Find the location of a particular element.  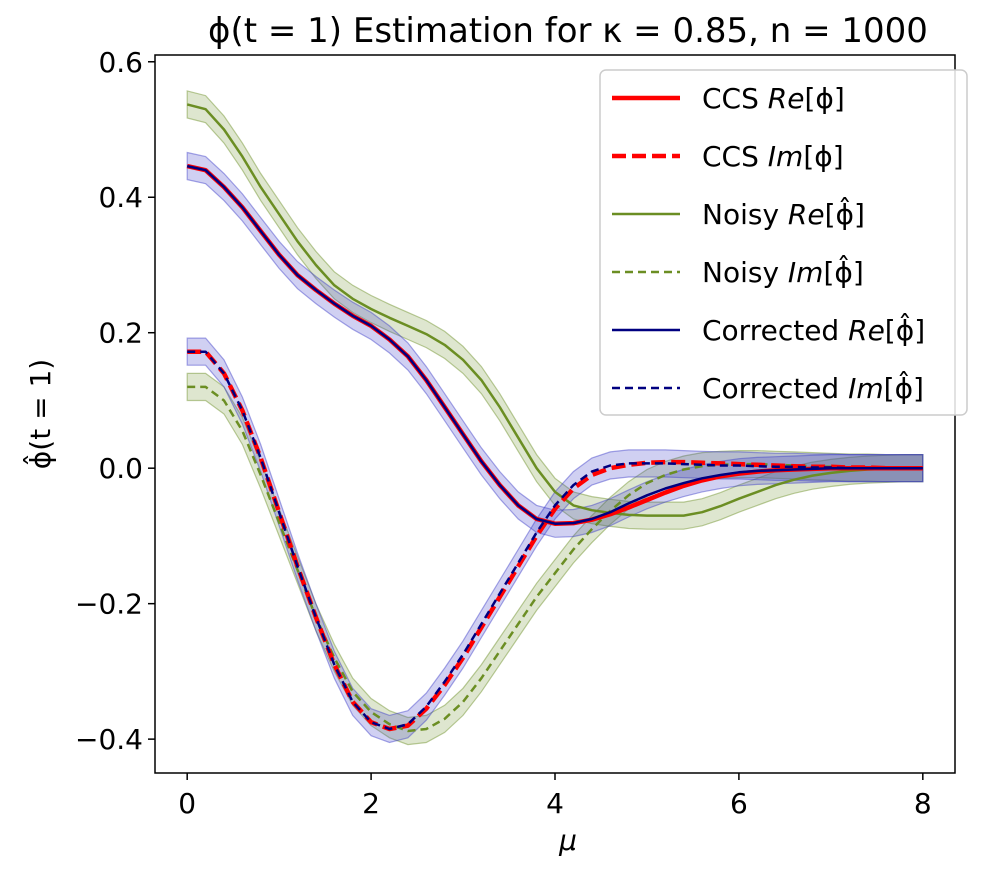

x-axis-label: μ is located at coordinates (567, 840).